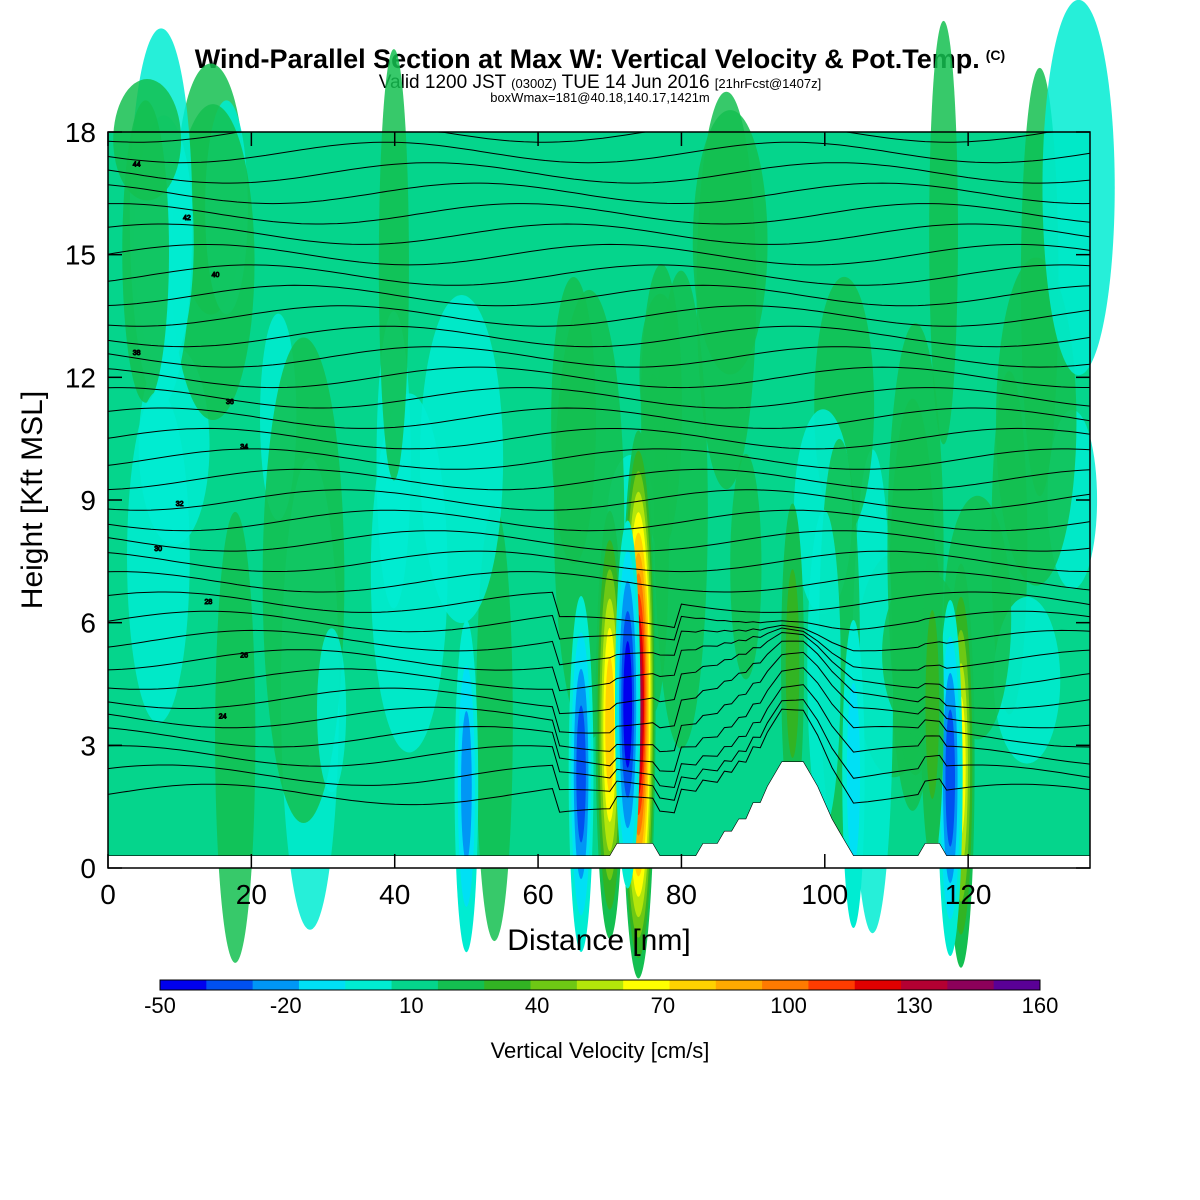 This screenshot has width=1200, height=1200. Describe the element at coordinates (1040, 1005) in the screenshot. I see `colorbar-tick-label: 160` at that location.